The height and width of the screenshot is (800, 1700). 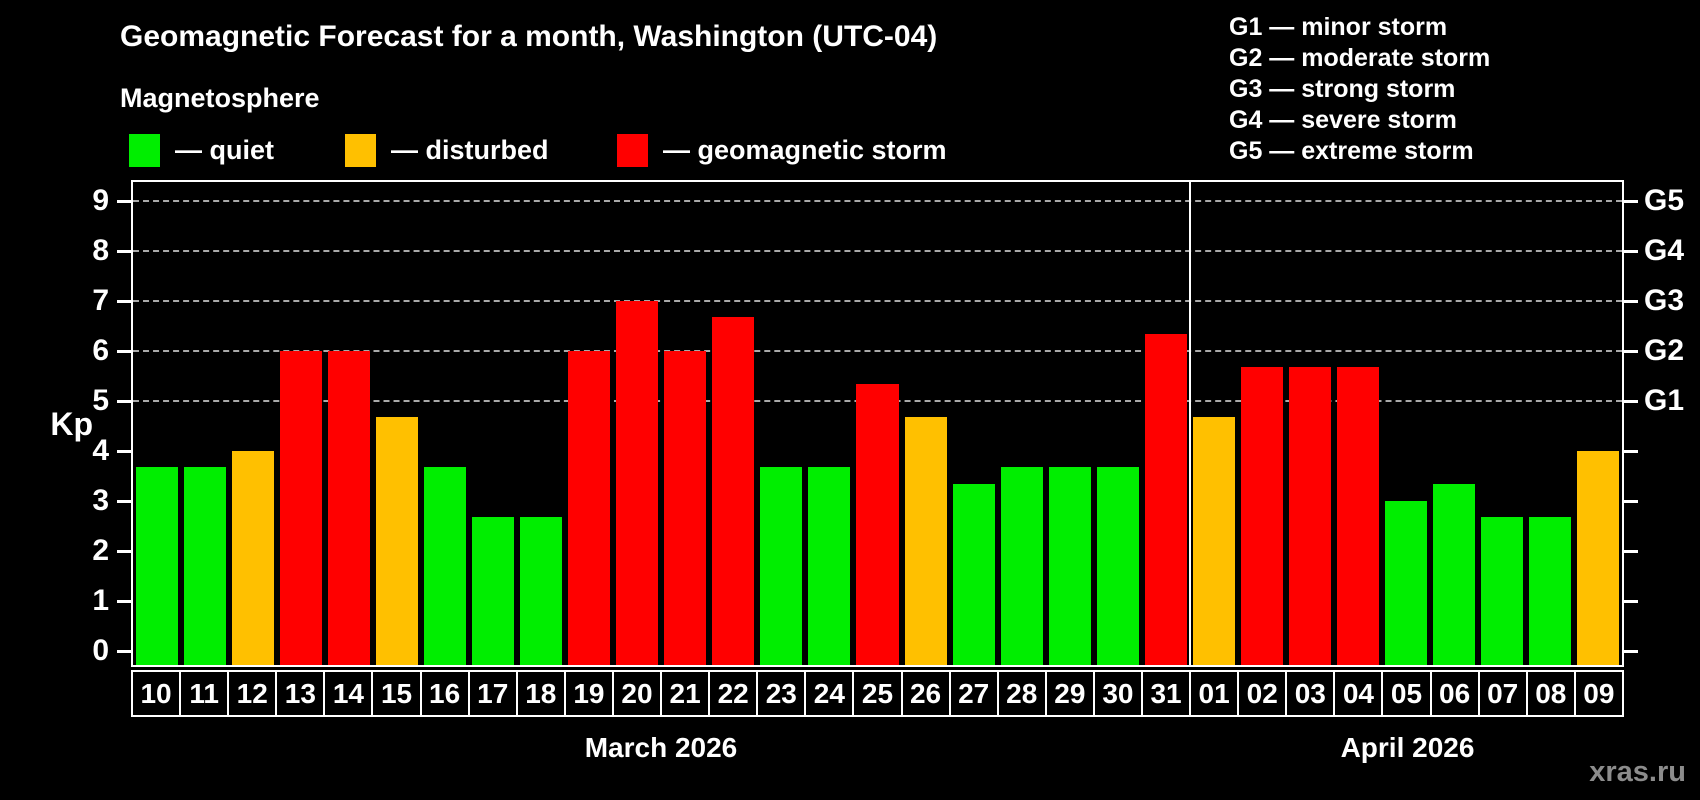 What do you see at coordinates (733, 693) in the screenshot?
I see `day-label-22: 22` at bounding box center [733, 693].